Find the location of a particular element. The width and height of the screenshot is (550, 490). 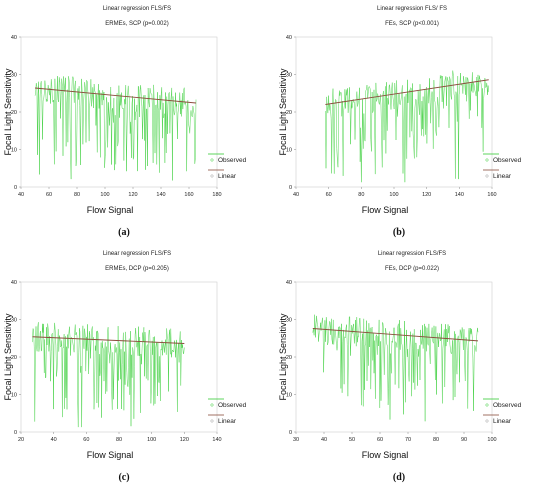

chart-subtitle: FEs, SCP (p<0.001) is located at coordinates (412, 24).